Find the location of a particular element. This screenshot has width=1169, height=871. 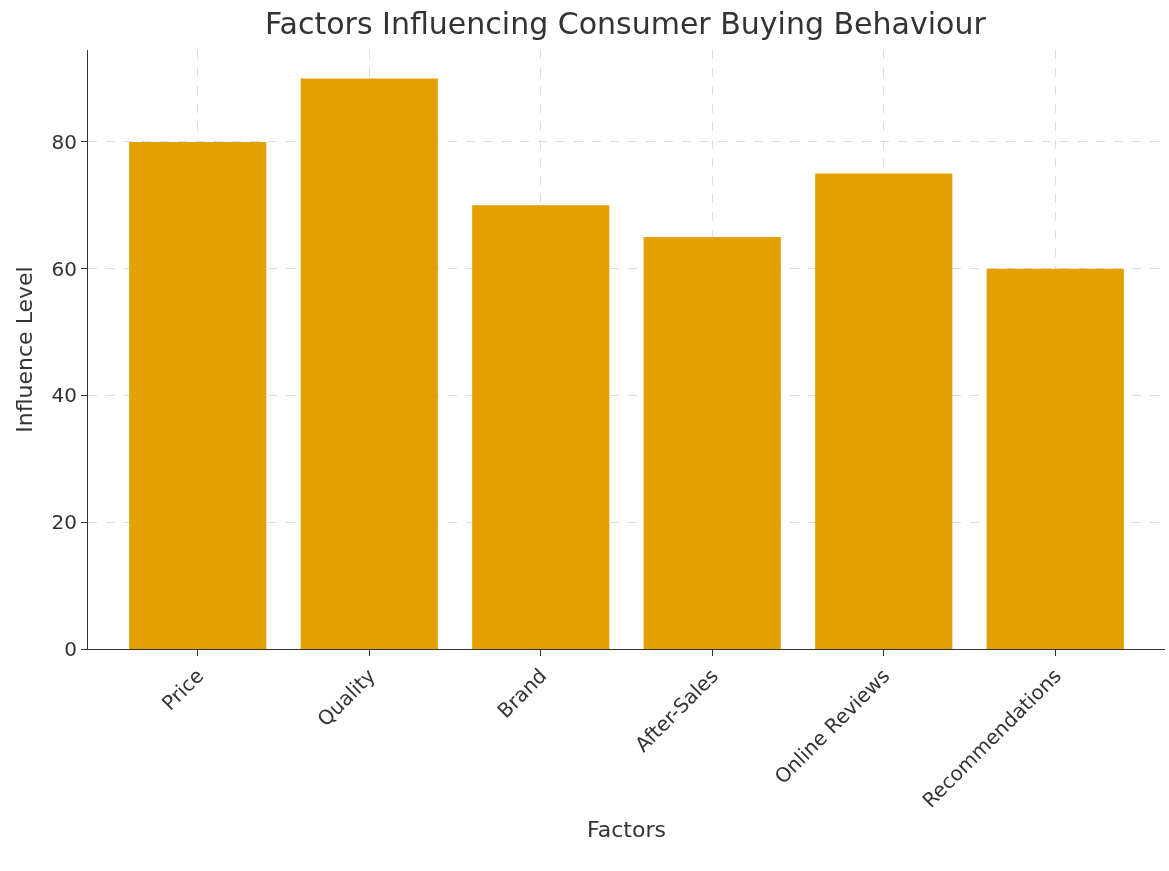

y-axis-title: Influence Level is located at coordinates (25, 349).